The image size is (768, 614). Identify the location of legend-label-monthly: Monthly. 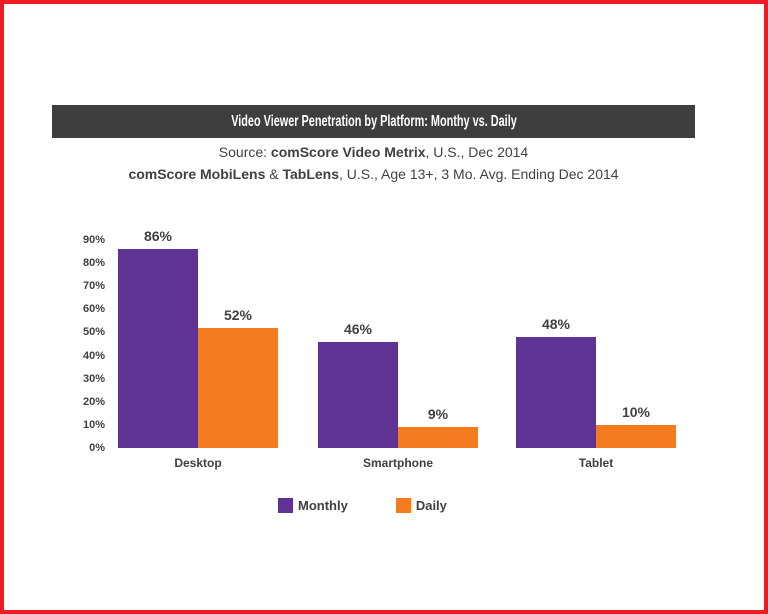
(323, 505).